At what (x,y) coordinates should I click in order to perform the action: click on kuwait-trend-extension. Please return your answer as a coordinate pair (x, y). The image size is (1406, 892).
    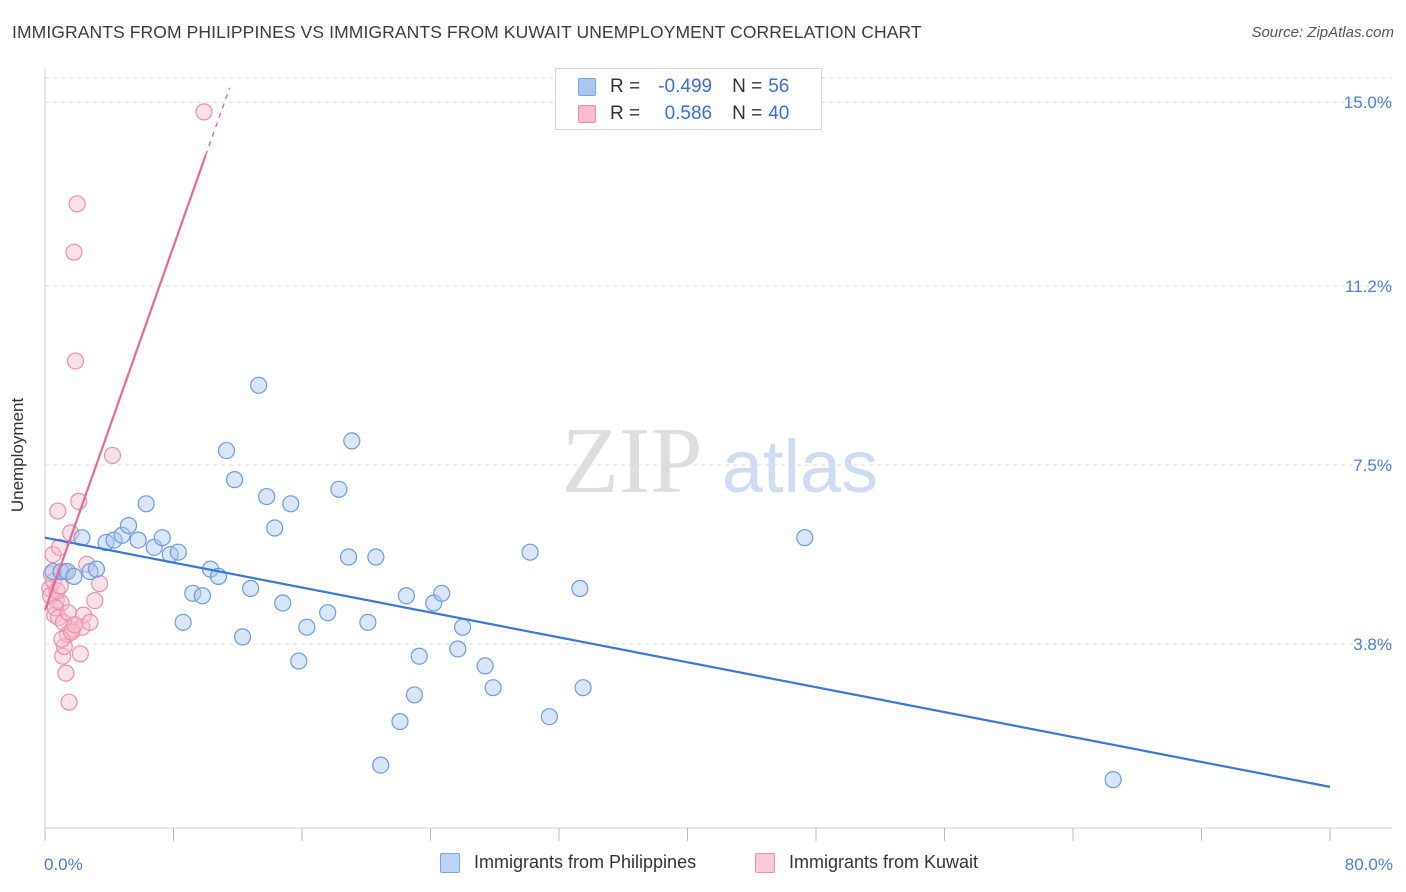
    Looking at the image, I should click on (217, 121).